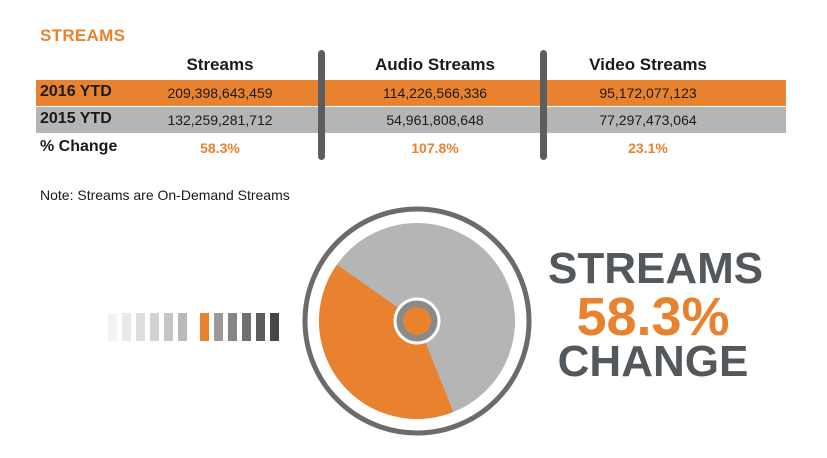 This screenshot has height=458, width=827. What do you see at coordinates (648, 93) in the screenshot?
I see `cell-2016-video: 95,172,077,123` at bounding box center [648, 93].